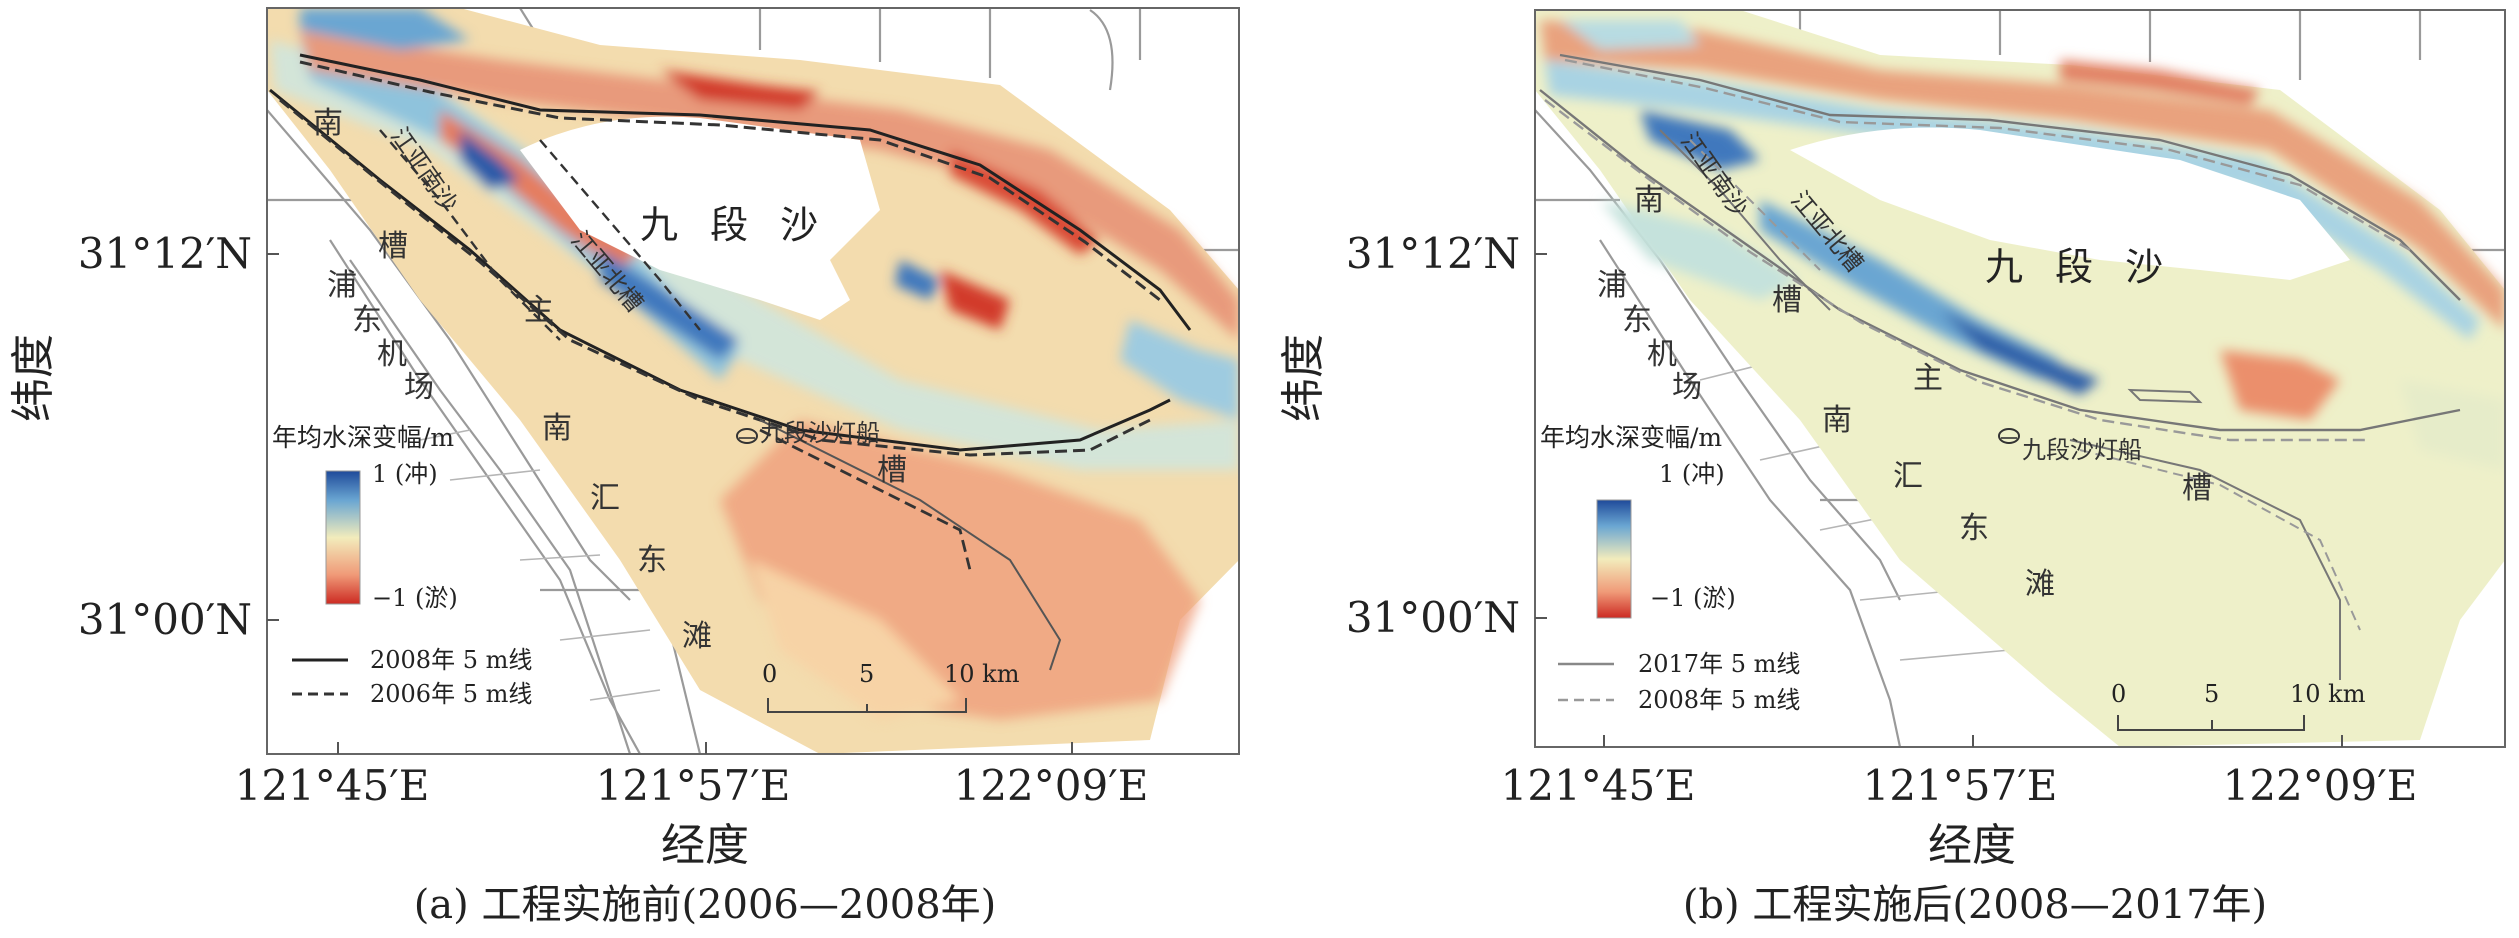 The image size is (2519, 938). I want to click on x-axis-title-a: 经度, so click(705, 845).